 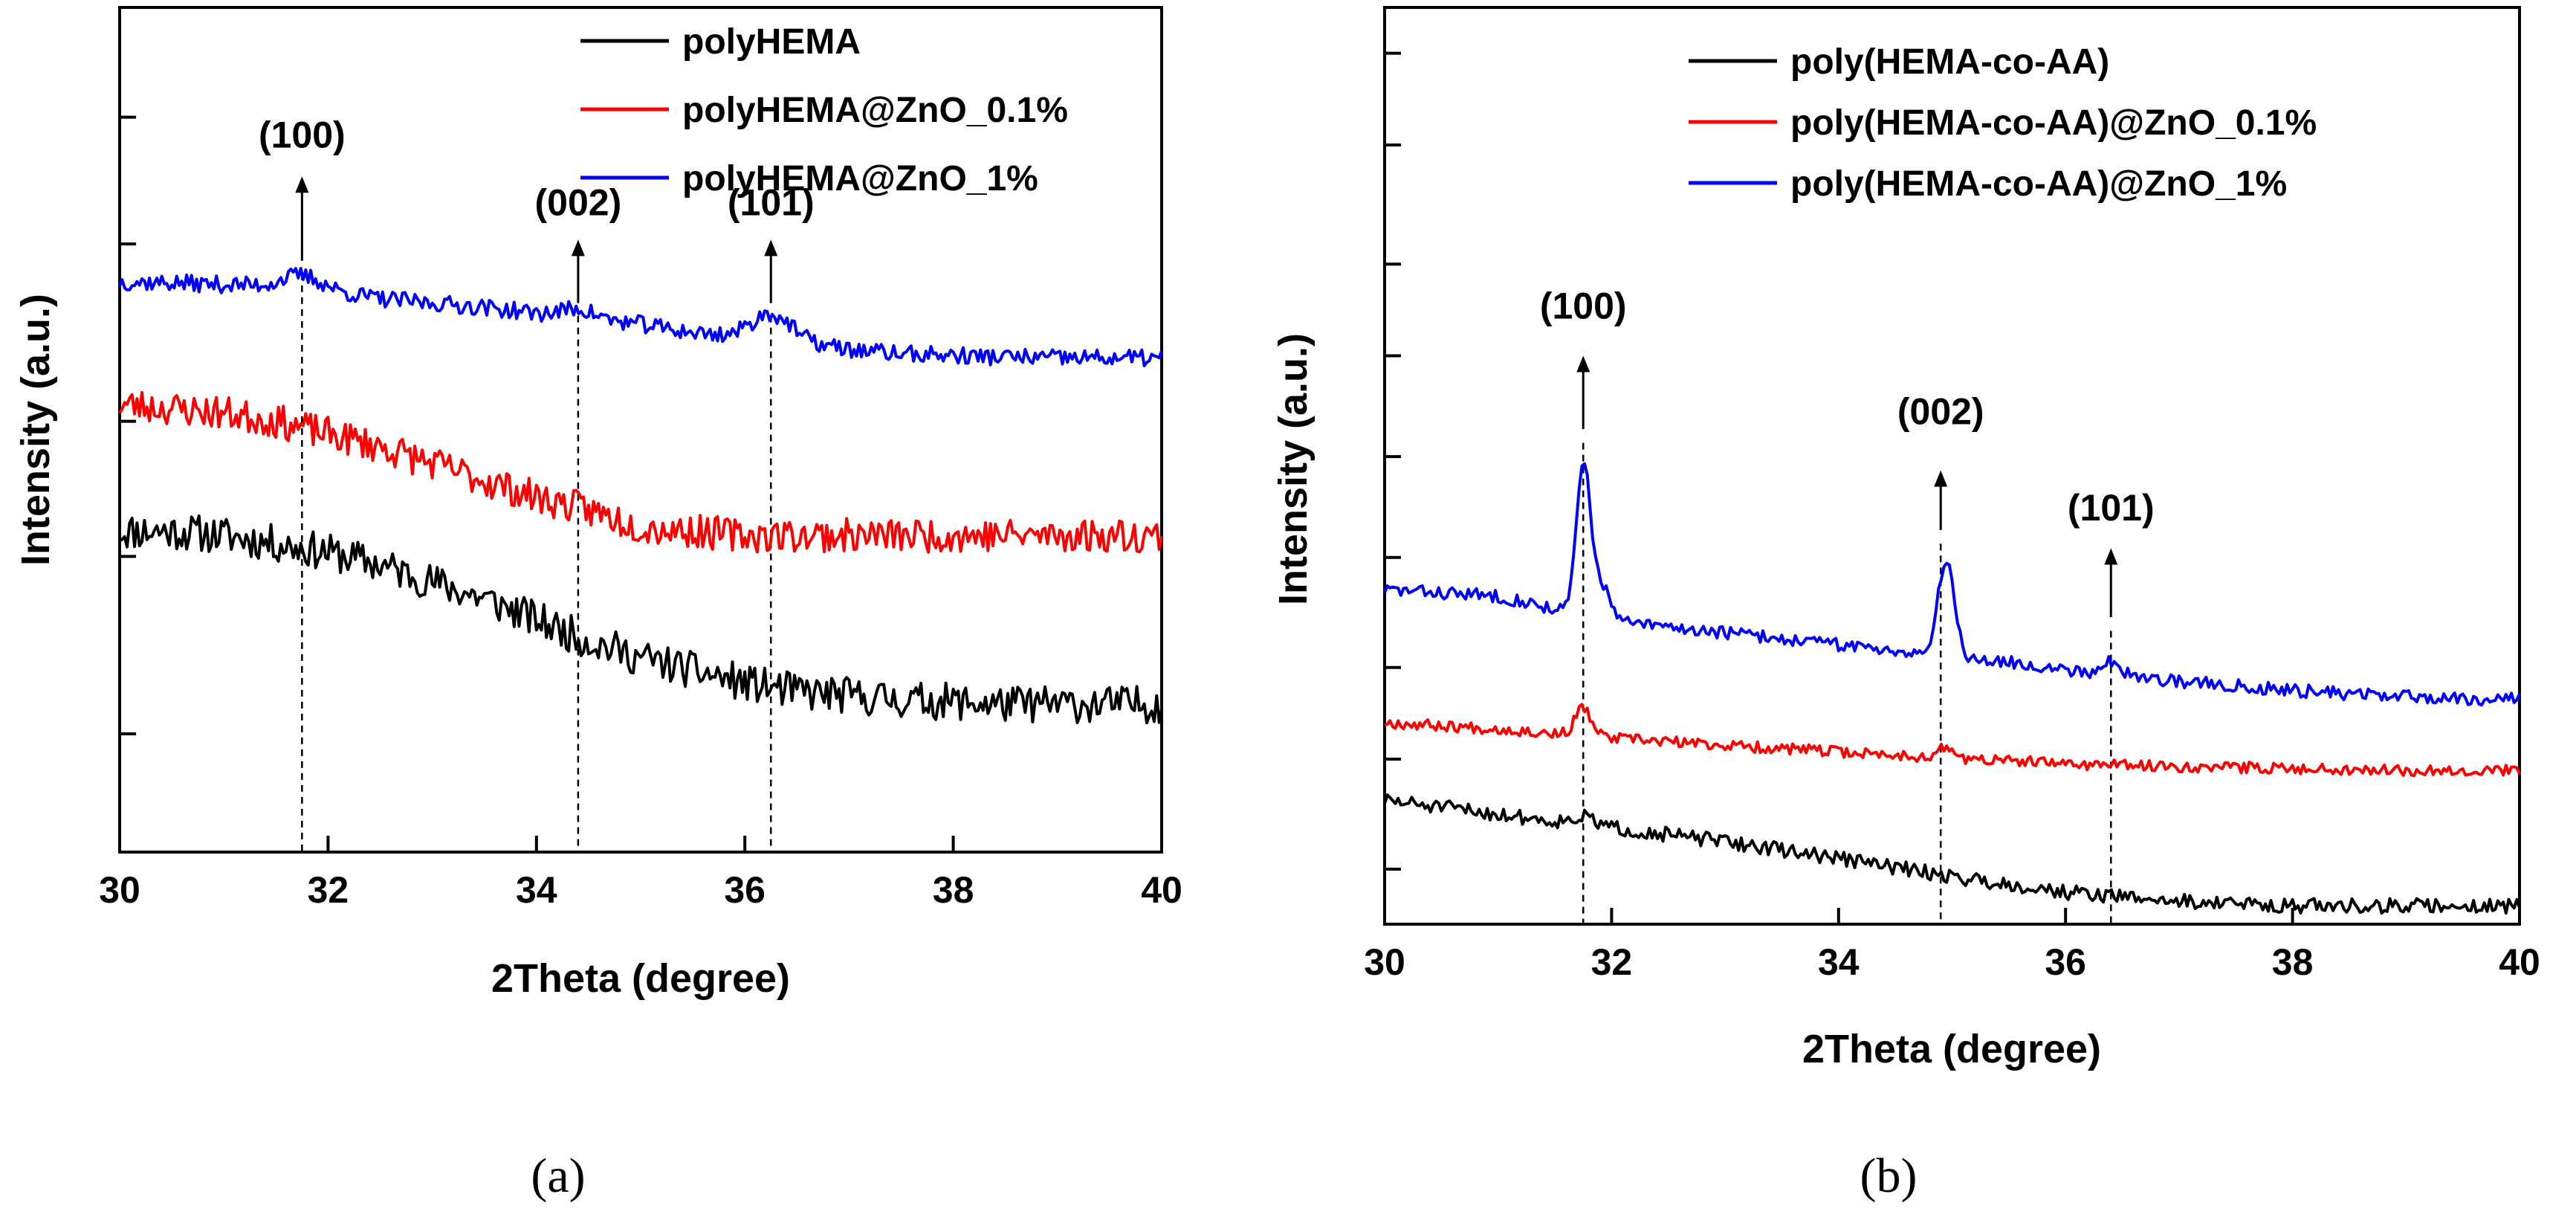 I want to click on legend-label: poly(HEMA-co-AA), so click(x=1949, y=62).